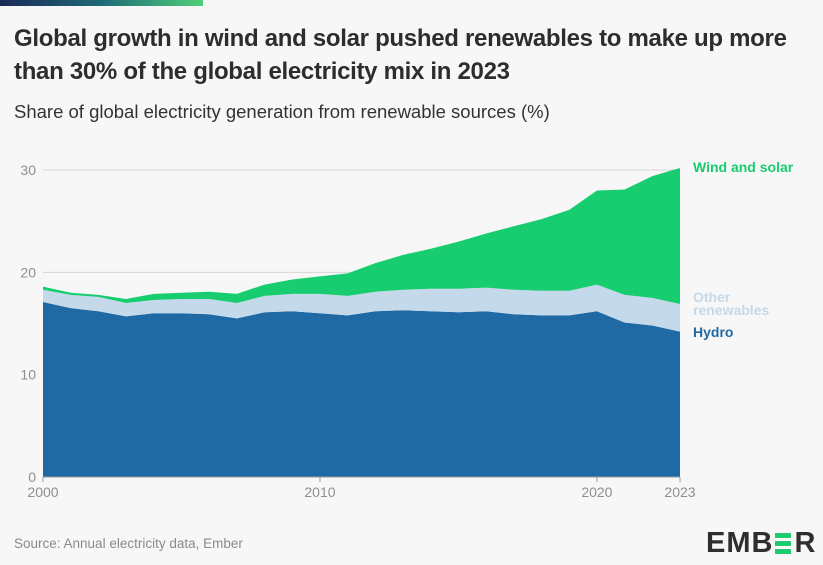 This screenshot has width=823, height=565. What do you see at coordinates (596, 492) in the screenshot?
I see `x-tick-label: 2020` at bounding box center [596, 492].